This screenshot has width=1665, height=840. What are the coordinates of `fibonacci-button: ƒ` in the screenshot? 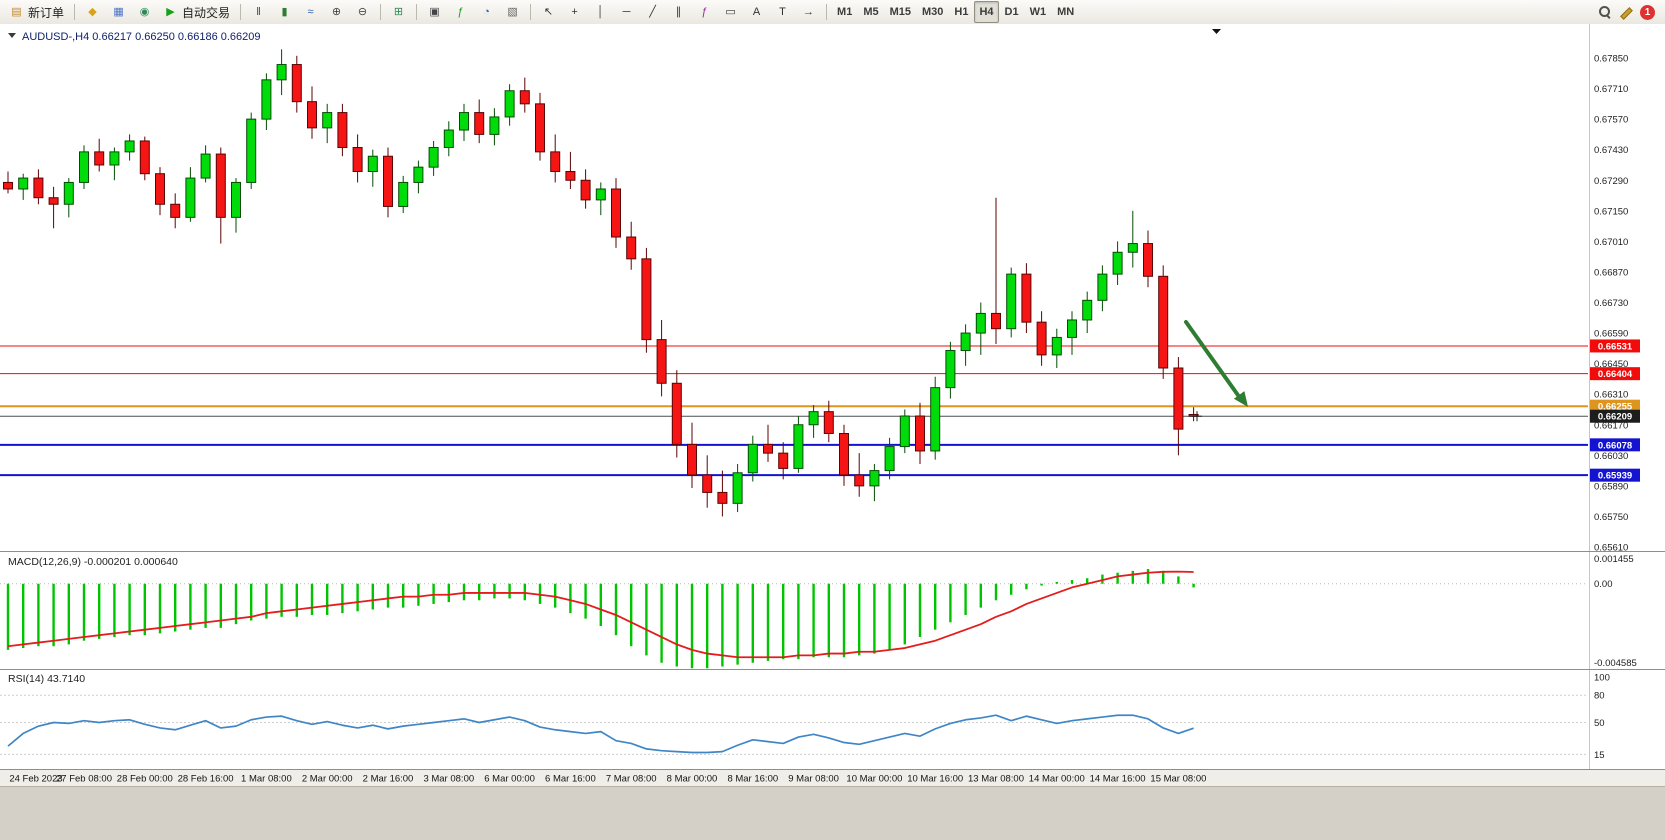 It's located at (704, 12).